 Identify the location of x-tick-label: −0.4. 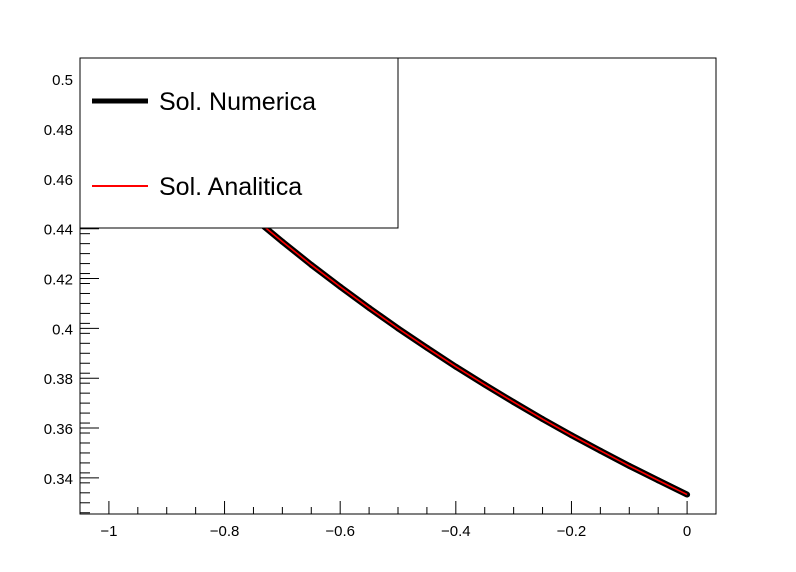
(456, 531).